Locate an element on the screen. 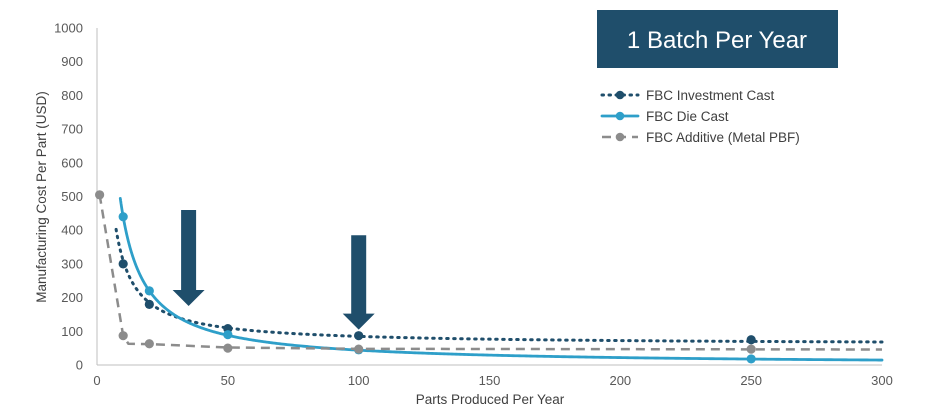  y-tick-label: 500 is located at coordinates (72, 196).